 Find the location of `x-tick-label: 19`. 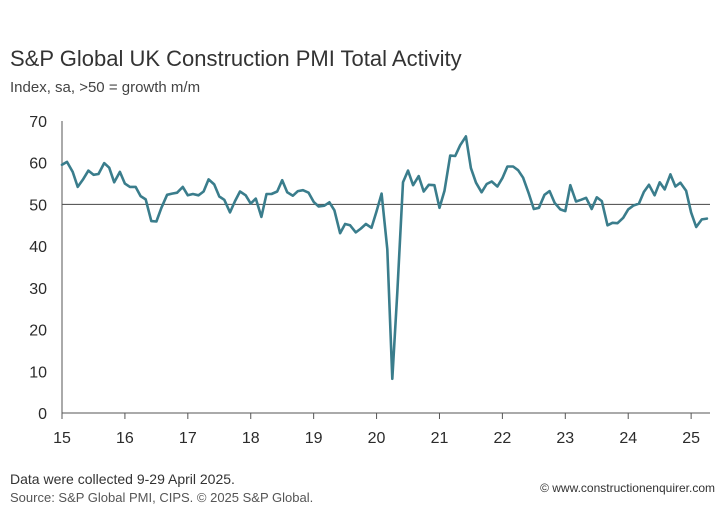

x-tick-label: 19 is located at coordinates (314, 438).